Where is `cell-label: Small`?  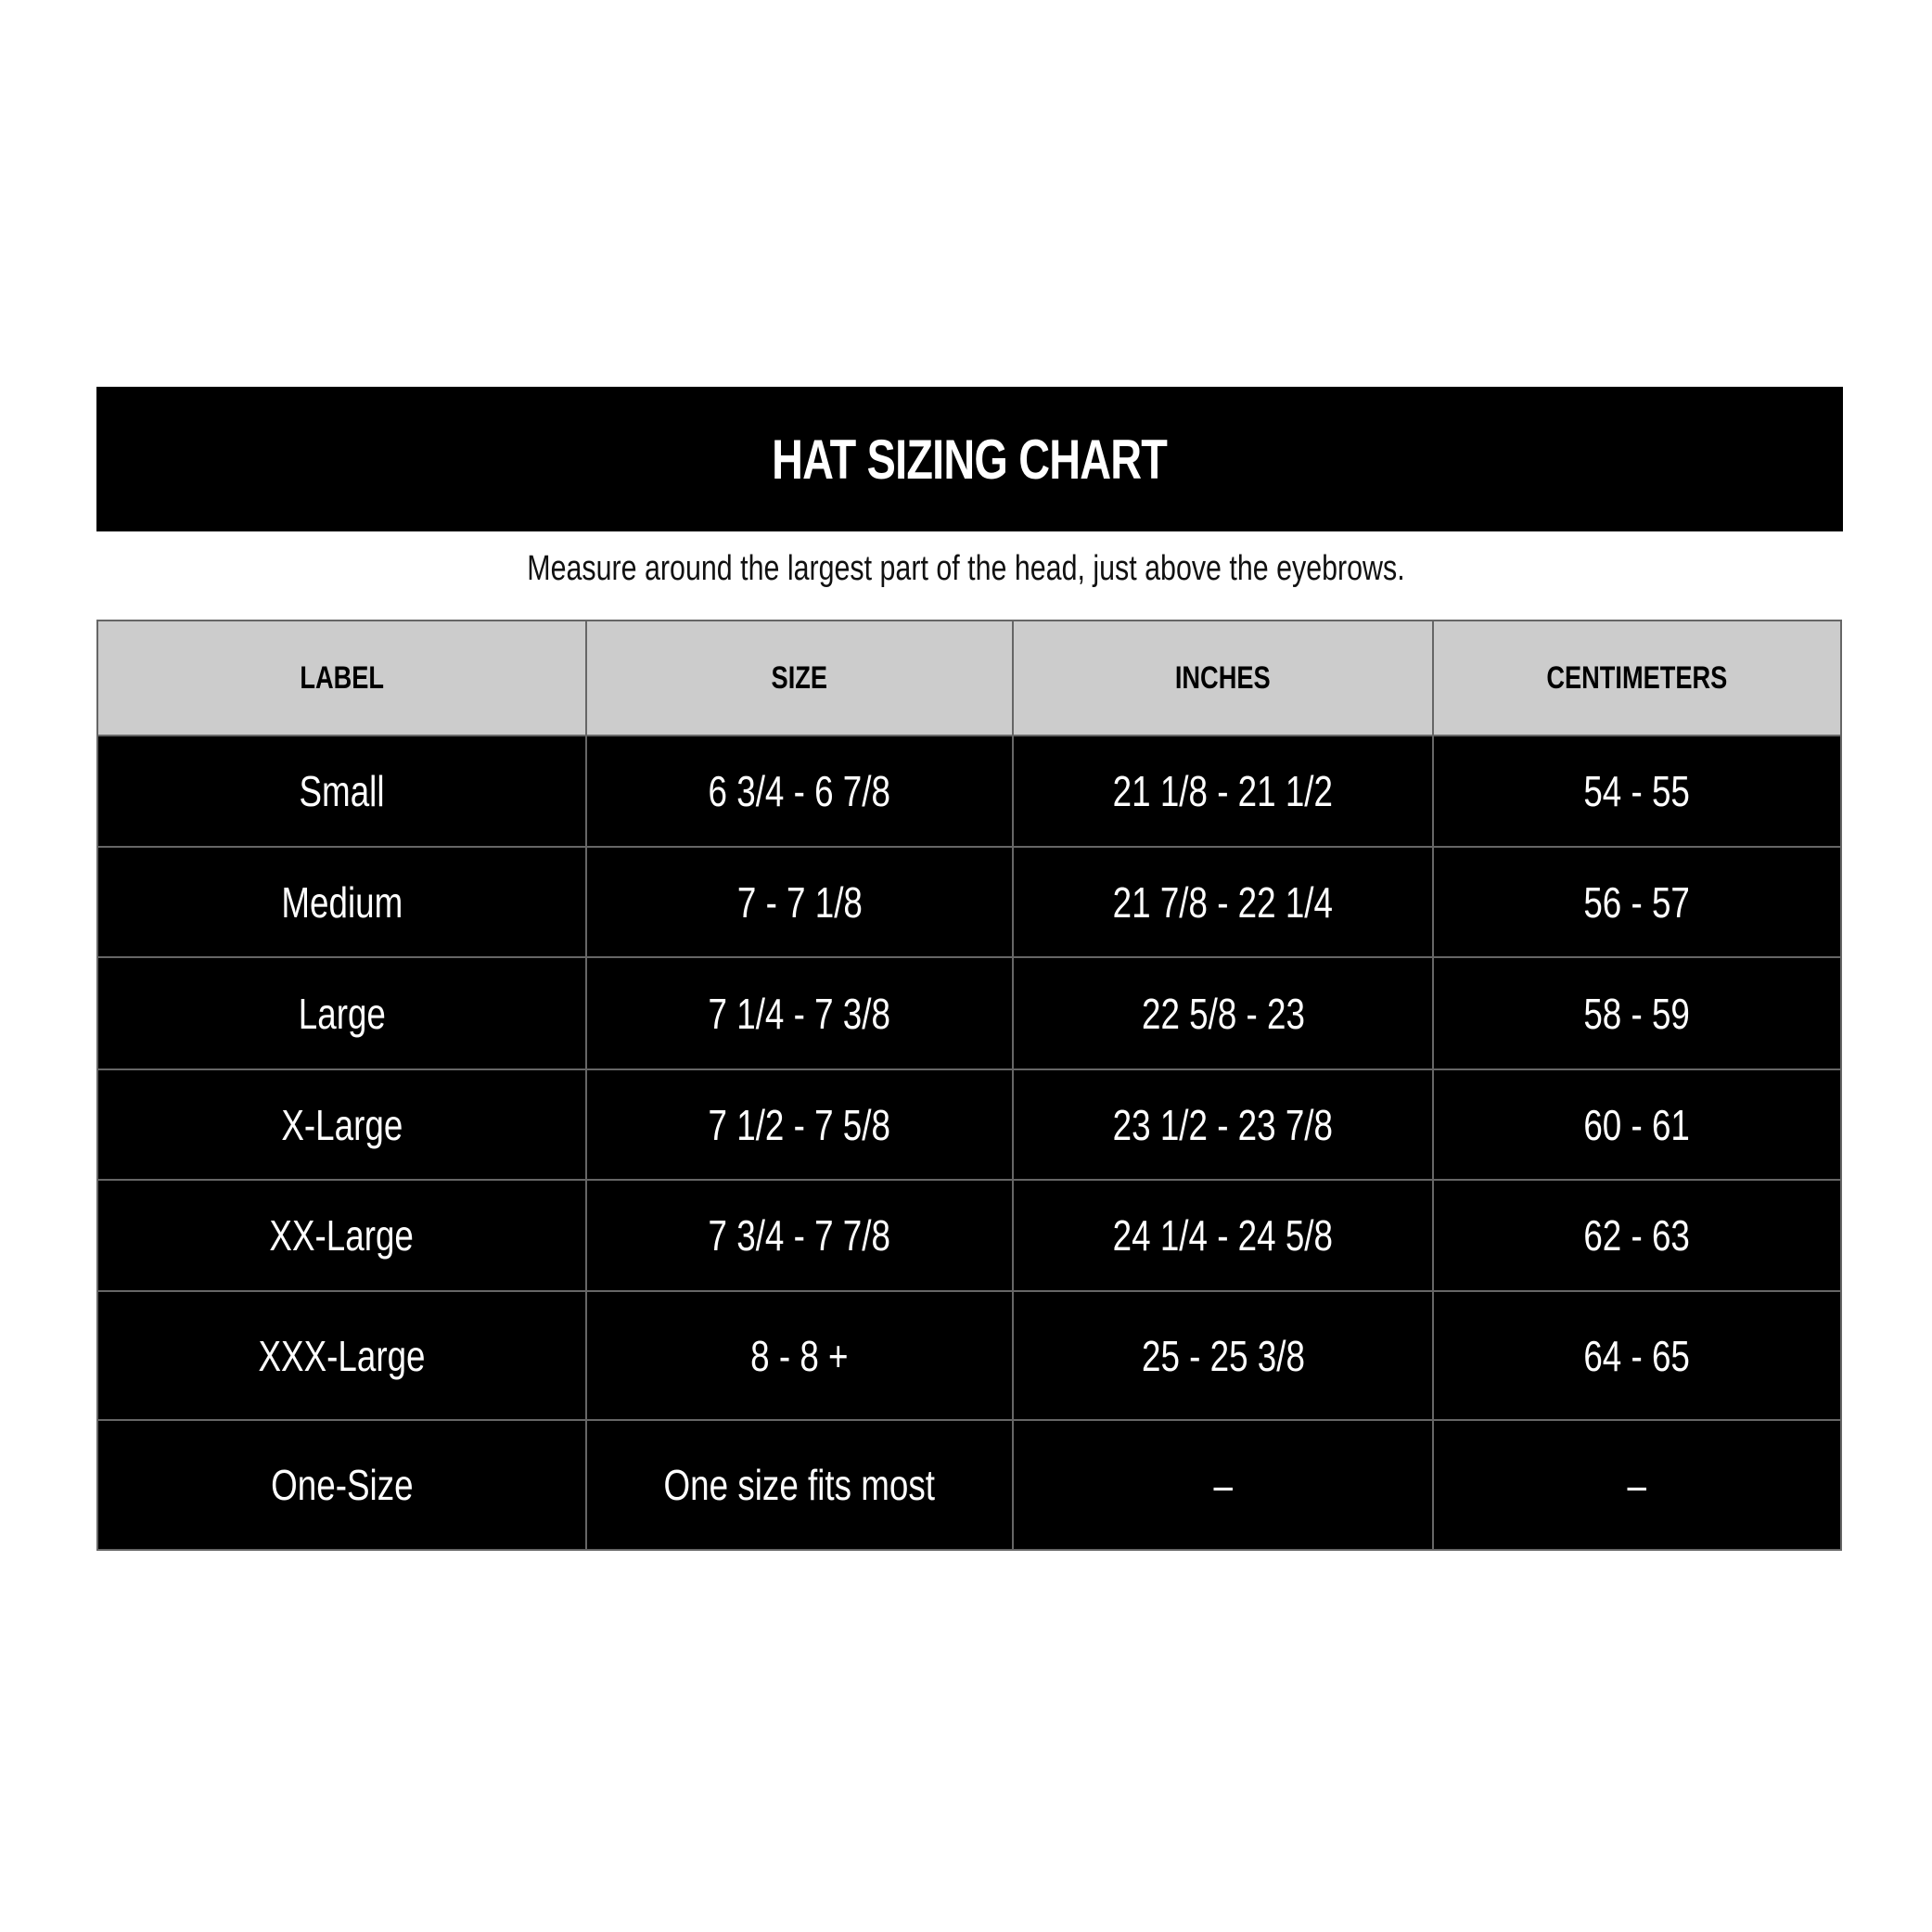 cell-label: Small is located at coordinates (341, 791).